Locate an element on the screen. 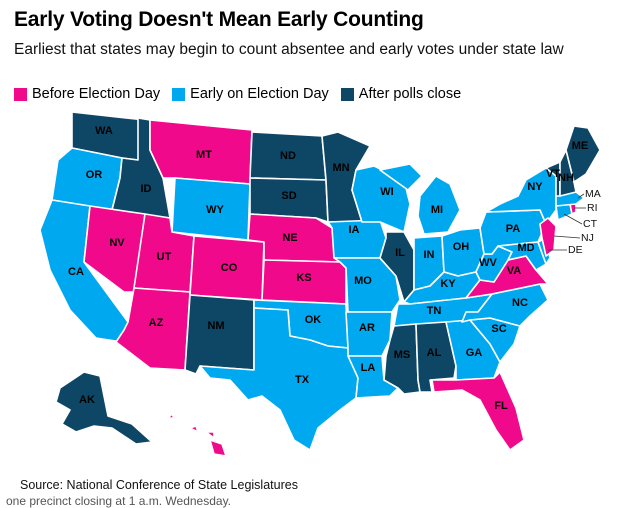  state-nv is located at coordinates (114, 249).